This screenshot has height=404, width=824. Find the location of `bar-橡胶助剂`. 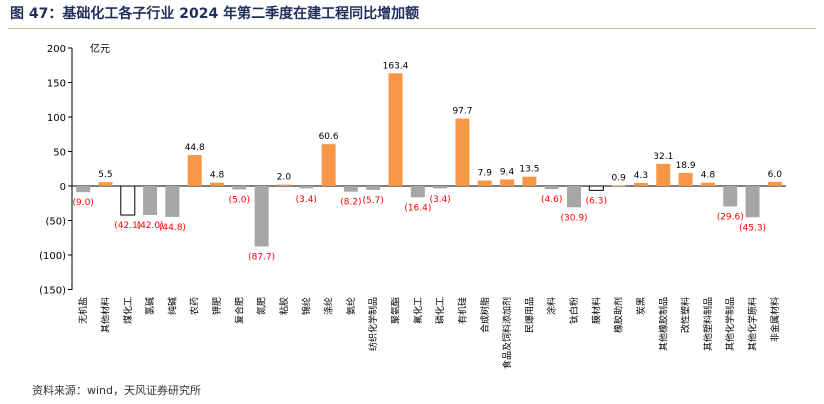

bar-橡胶助剂 is located at coordinates (618, 186).